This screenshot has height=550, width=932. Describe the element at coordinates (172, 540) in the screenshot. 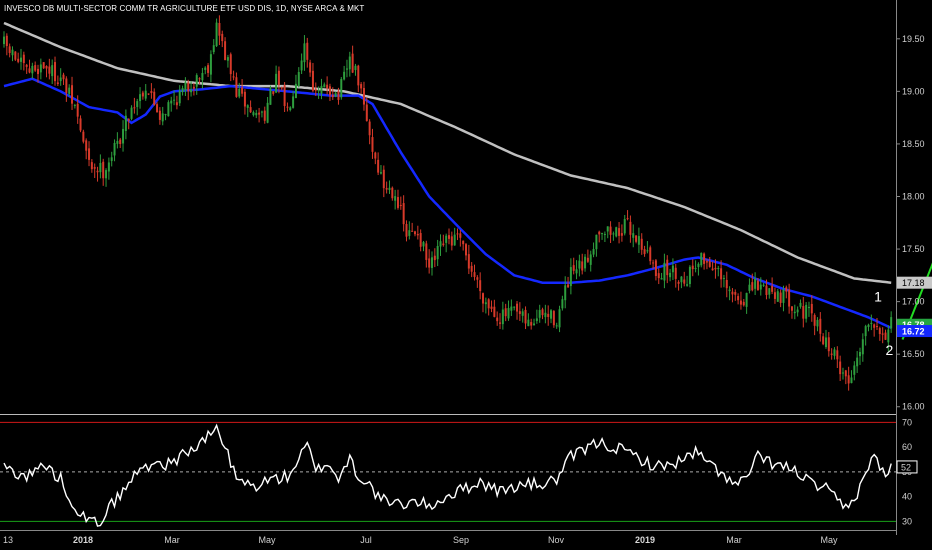

I see `time-tick-label: Mar` at that location.